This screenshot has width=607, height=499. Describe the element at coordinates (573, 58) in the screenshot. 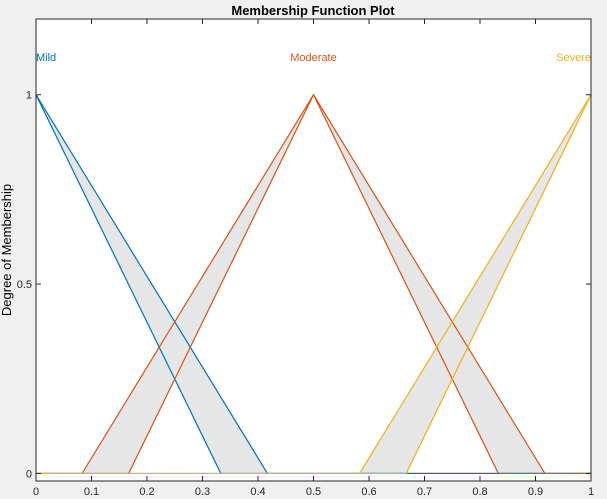

I see `mf-label-severe: Severe` at that location.